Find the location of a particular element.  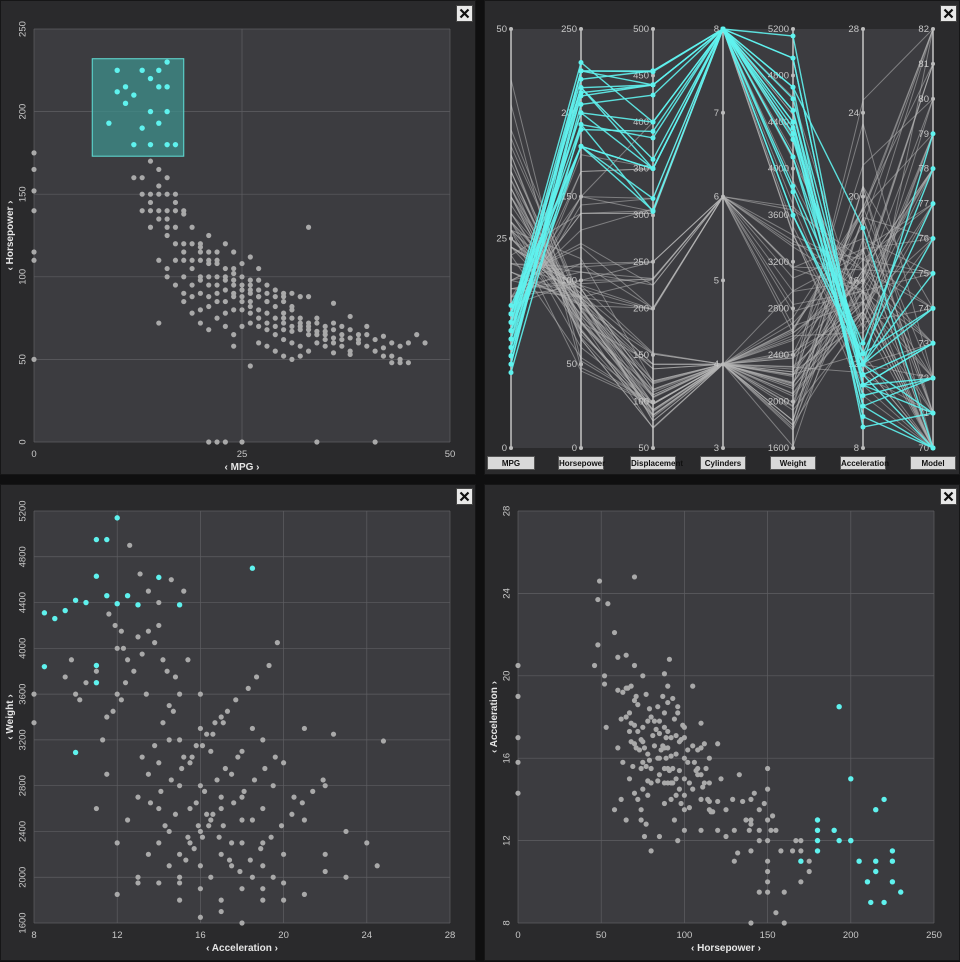

close-icon is located at coordinates (464, 13).